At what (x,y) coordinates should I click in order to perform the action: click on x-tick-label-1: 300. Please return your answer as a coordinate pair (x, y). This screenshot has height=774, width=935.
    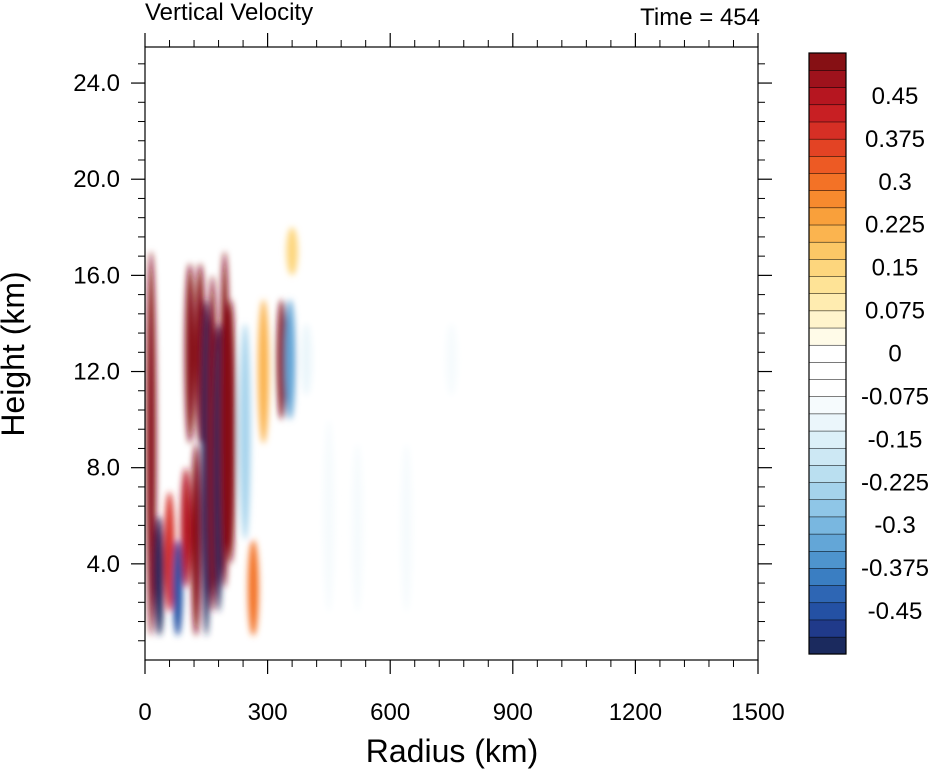
    Looking at the image, I should click on (268, 712).